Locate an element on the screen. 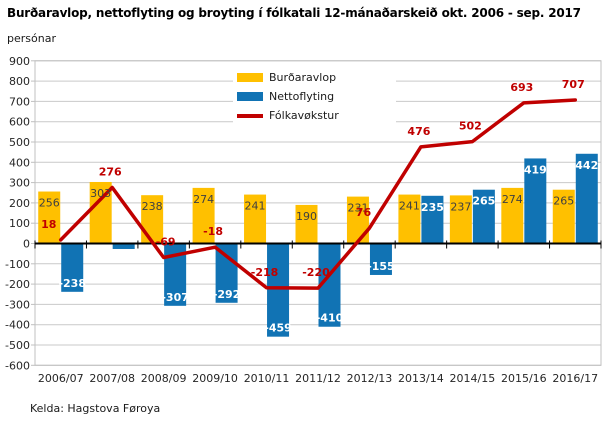 The width and height of the screenshot is (608, 427). bar-label: -238 is located at coordinates (72, 283).